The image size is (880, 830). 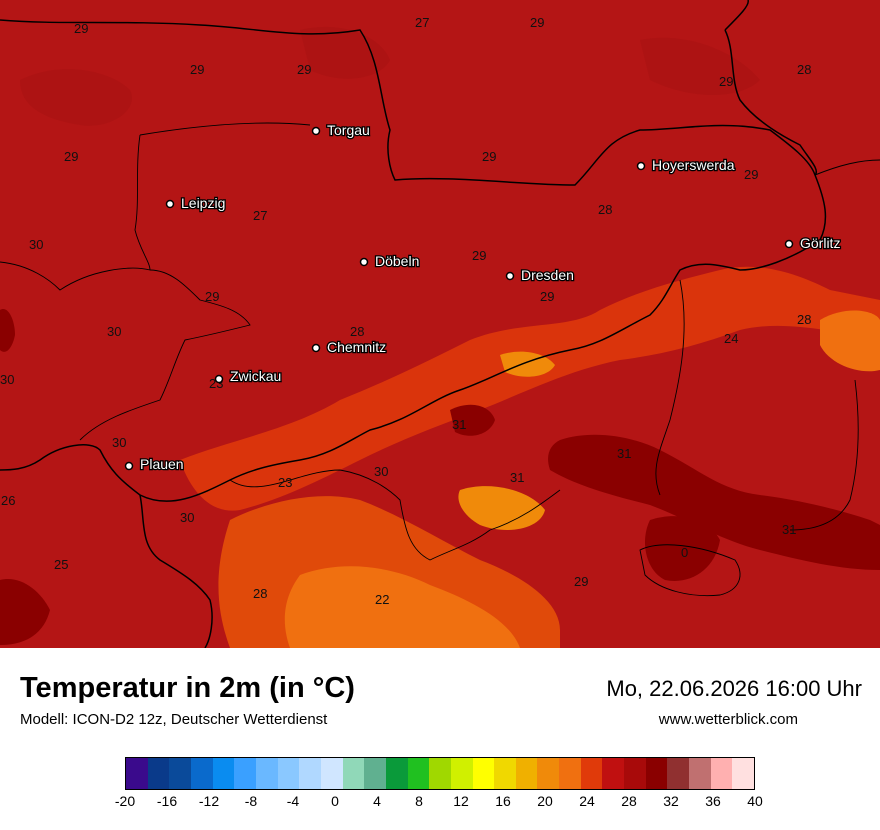 I want to click on city-label: Hoyerswerda, so click(x=693, y=165).